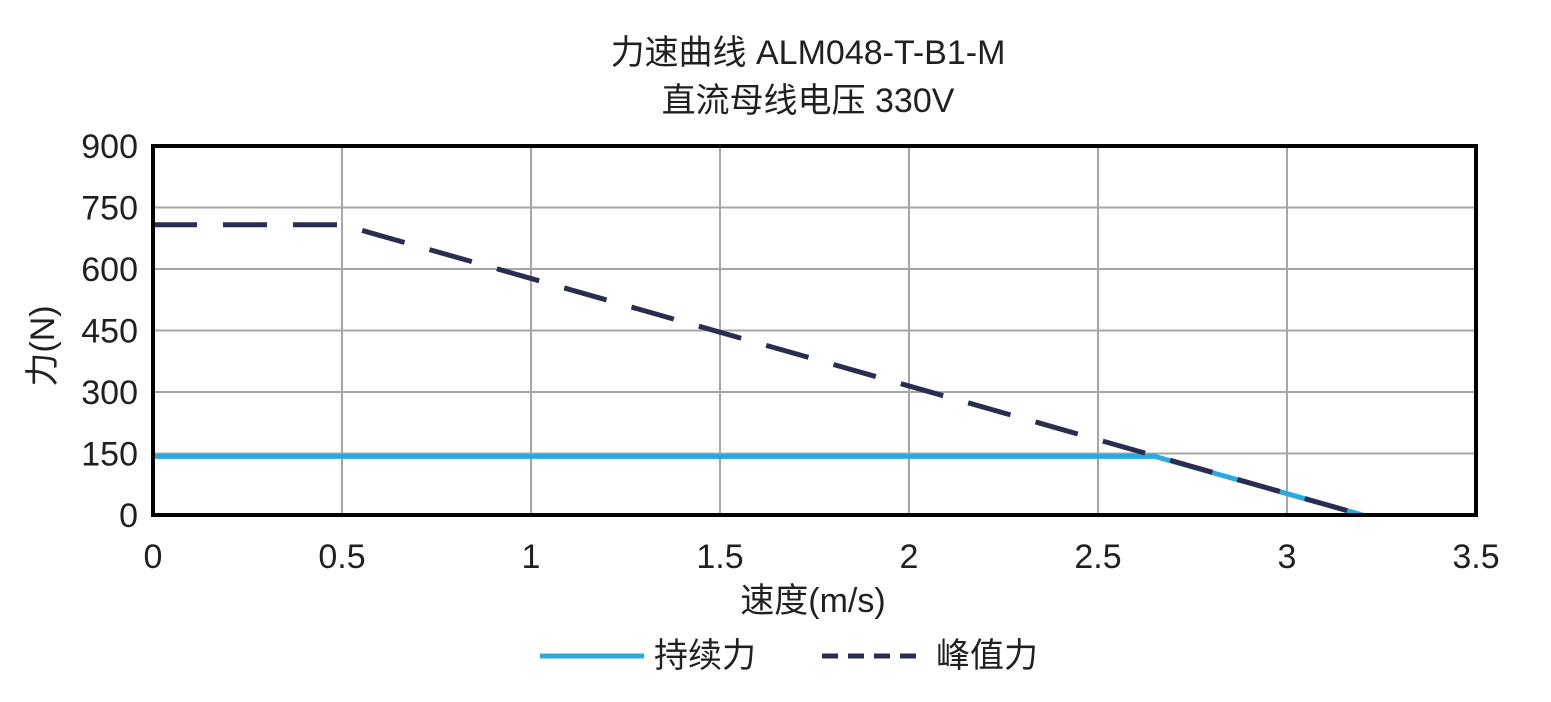 This screenshot has height=702, width=1551. Describe the element at coordinates (109, 147) in the screenshot. I see `y-tick-label: 900` at that location.